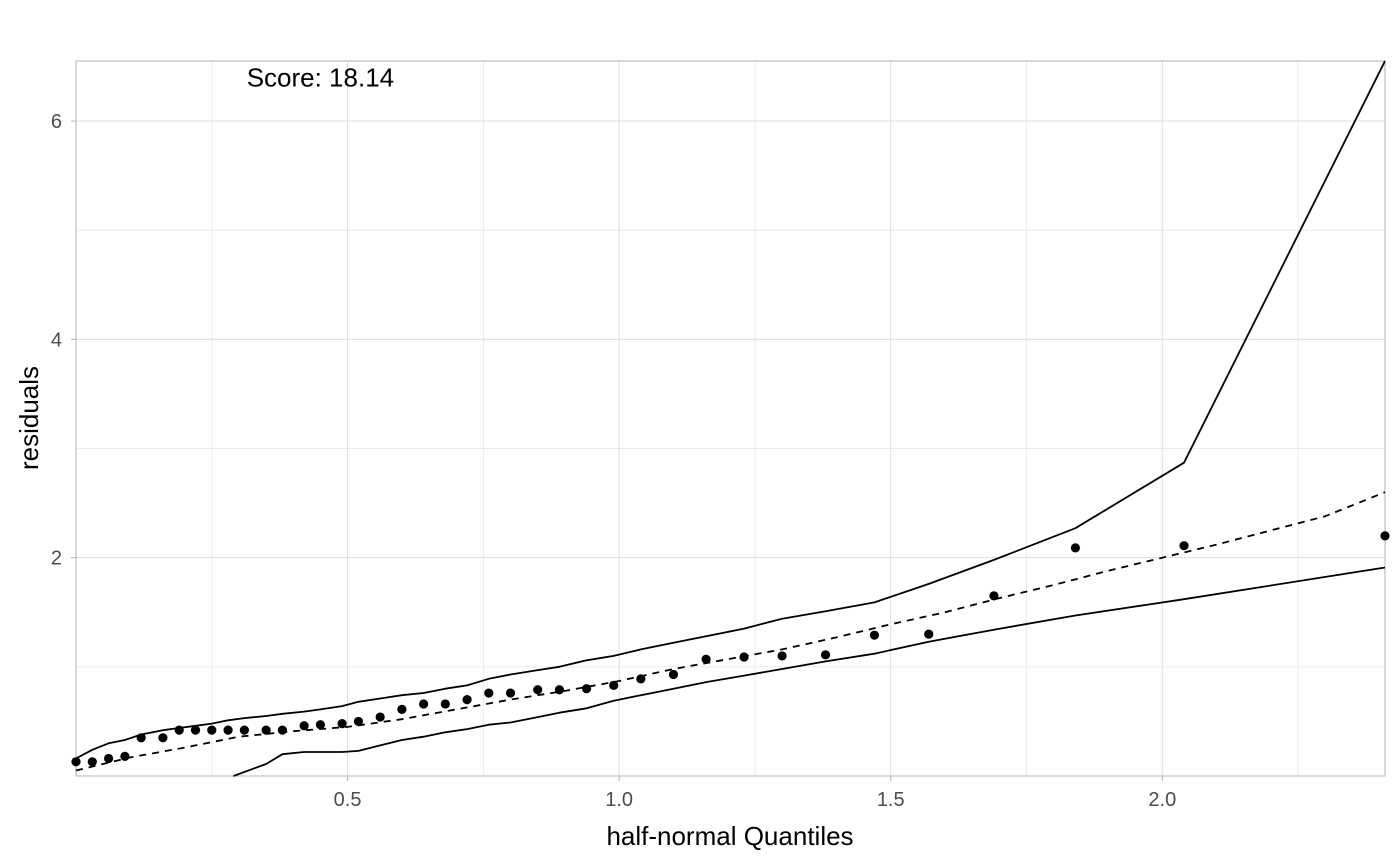 This screenshot has width=1400, height=865. I want to click on x-tick-label: 1.0, so click(619, 800).